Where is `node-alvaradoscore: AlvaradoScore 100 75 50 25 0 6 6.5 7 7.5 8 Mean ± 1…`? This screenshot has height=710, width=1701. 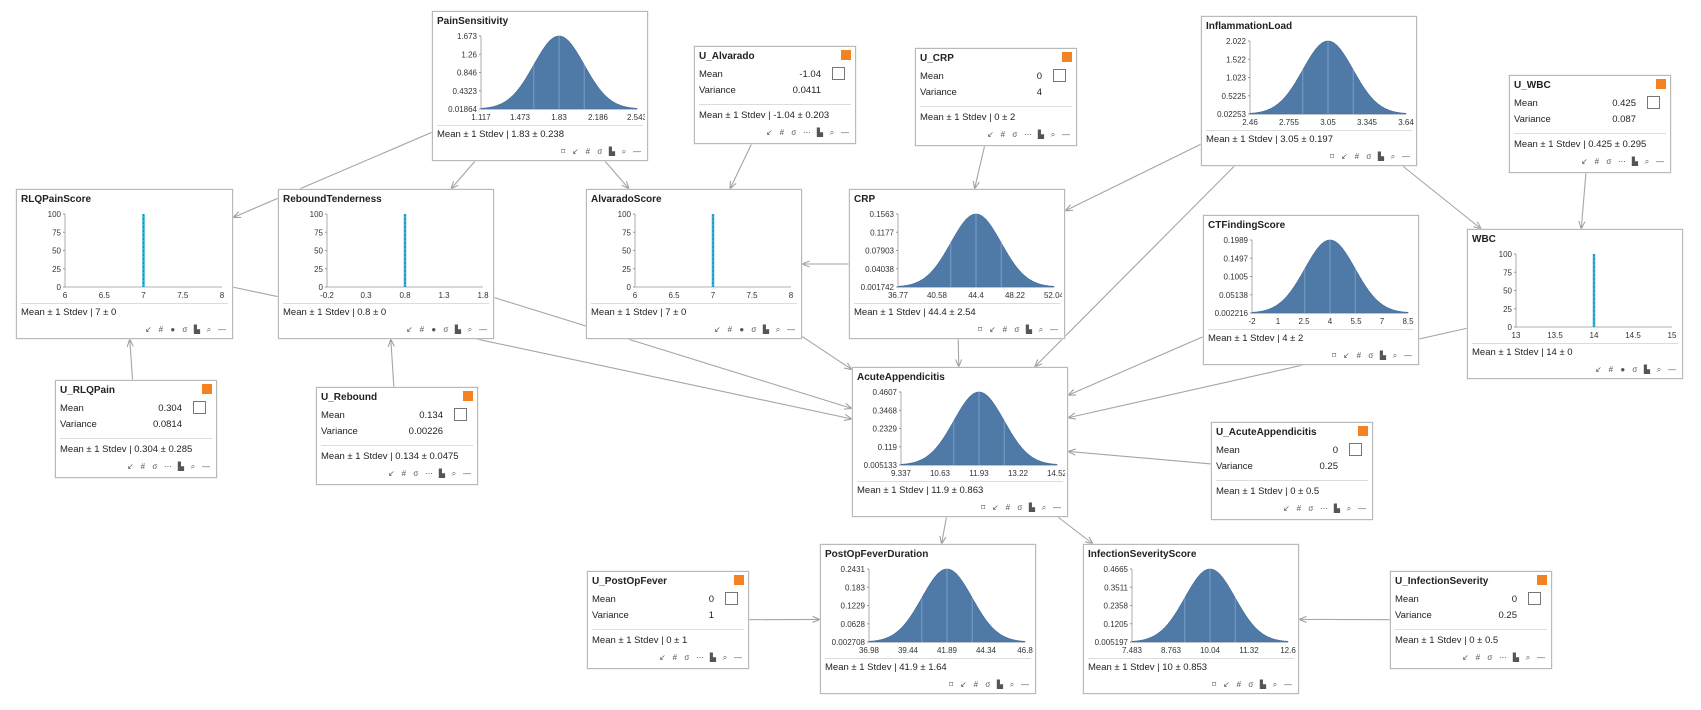 node-alvaradoscore: AlvaradoScore 100 75 50 25 0 6 6.5 7 7.5 8 Mean ± 1… is located at coordinates (694, 264).